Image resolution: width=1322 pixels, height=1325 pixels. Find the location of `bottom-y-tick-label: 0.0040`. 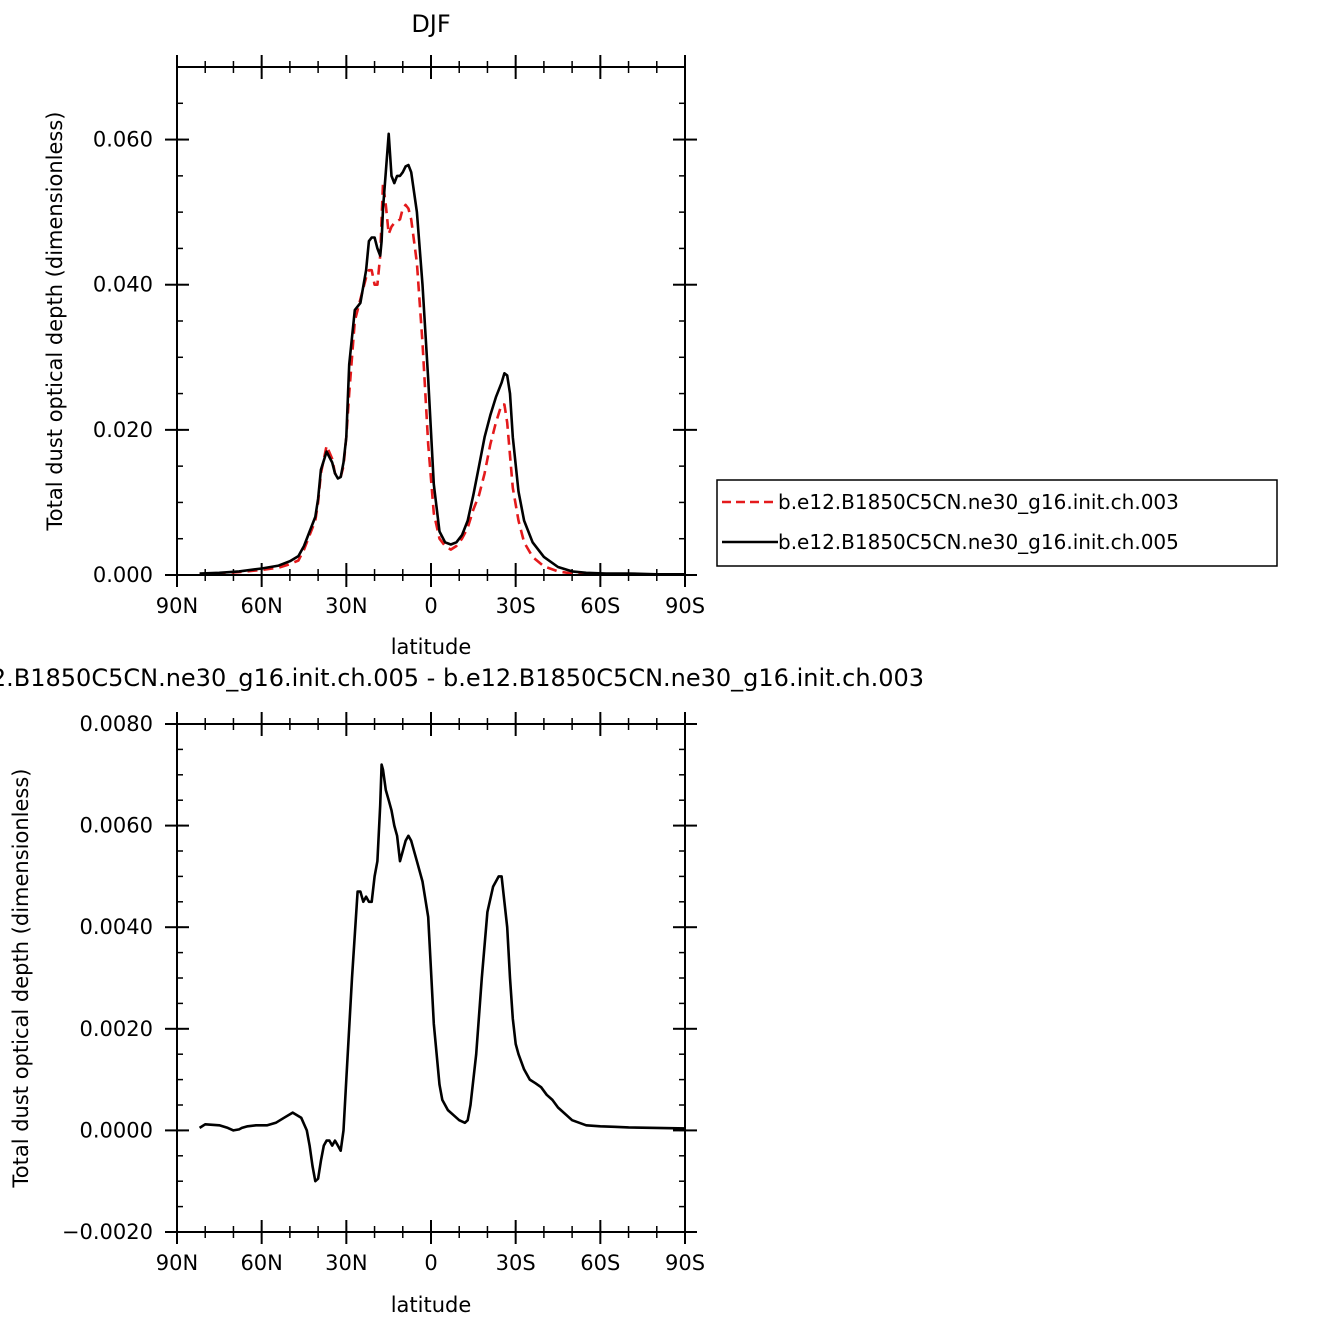

bottom-y-tick-label: 0.0040 is located at coordinates (116, 927).